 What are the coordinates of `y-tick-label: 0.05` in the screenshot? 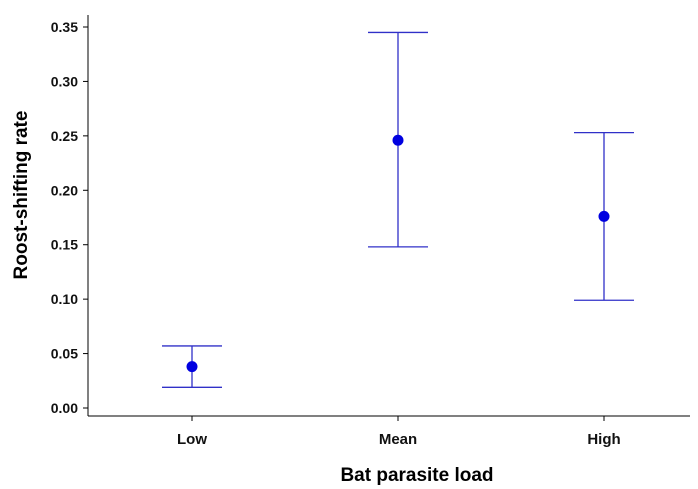 It's located at (64, 354).